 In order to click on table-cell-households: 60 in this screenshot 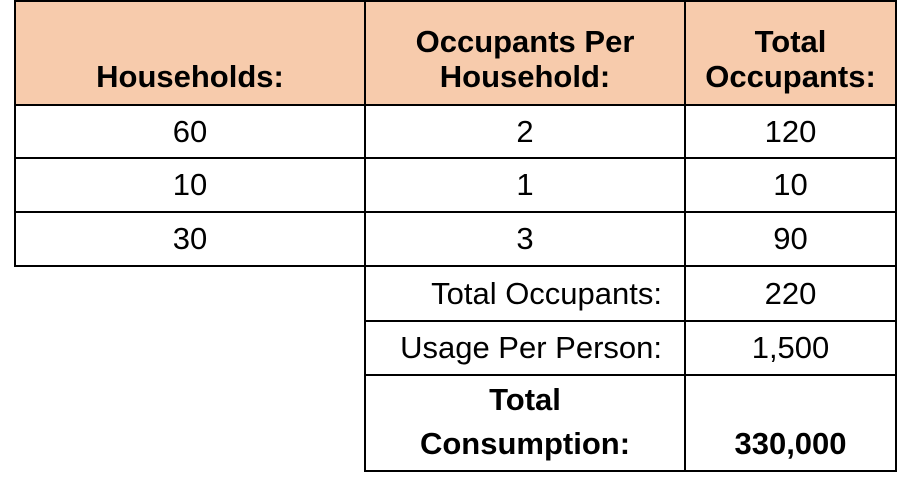, I will do `click(190, 131)`.